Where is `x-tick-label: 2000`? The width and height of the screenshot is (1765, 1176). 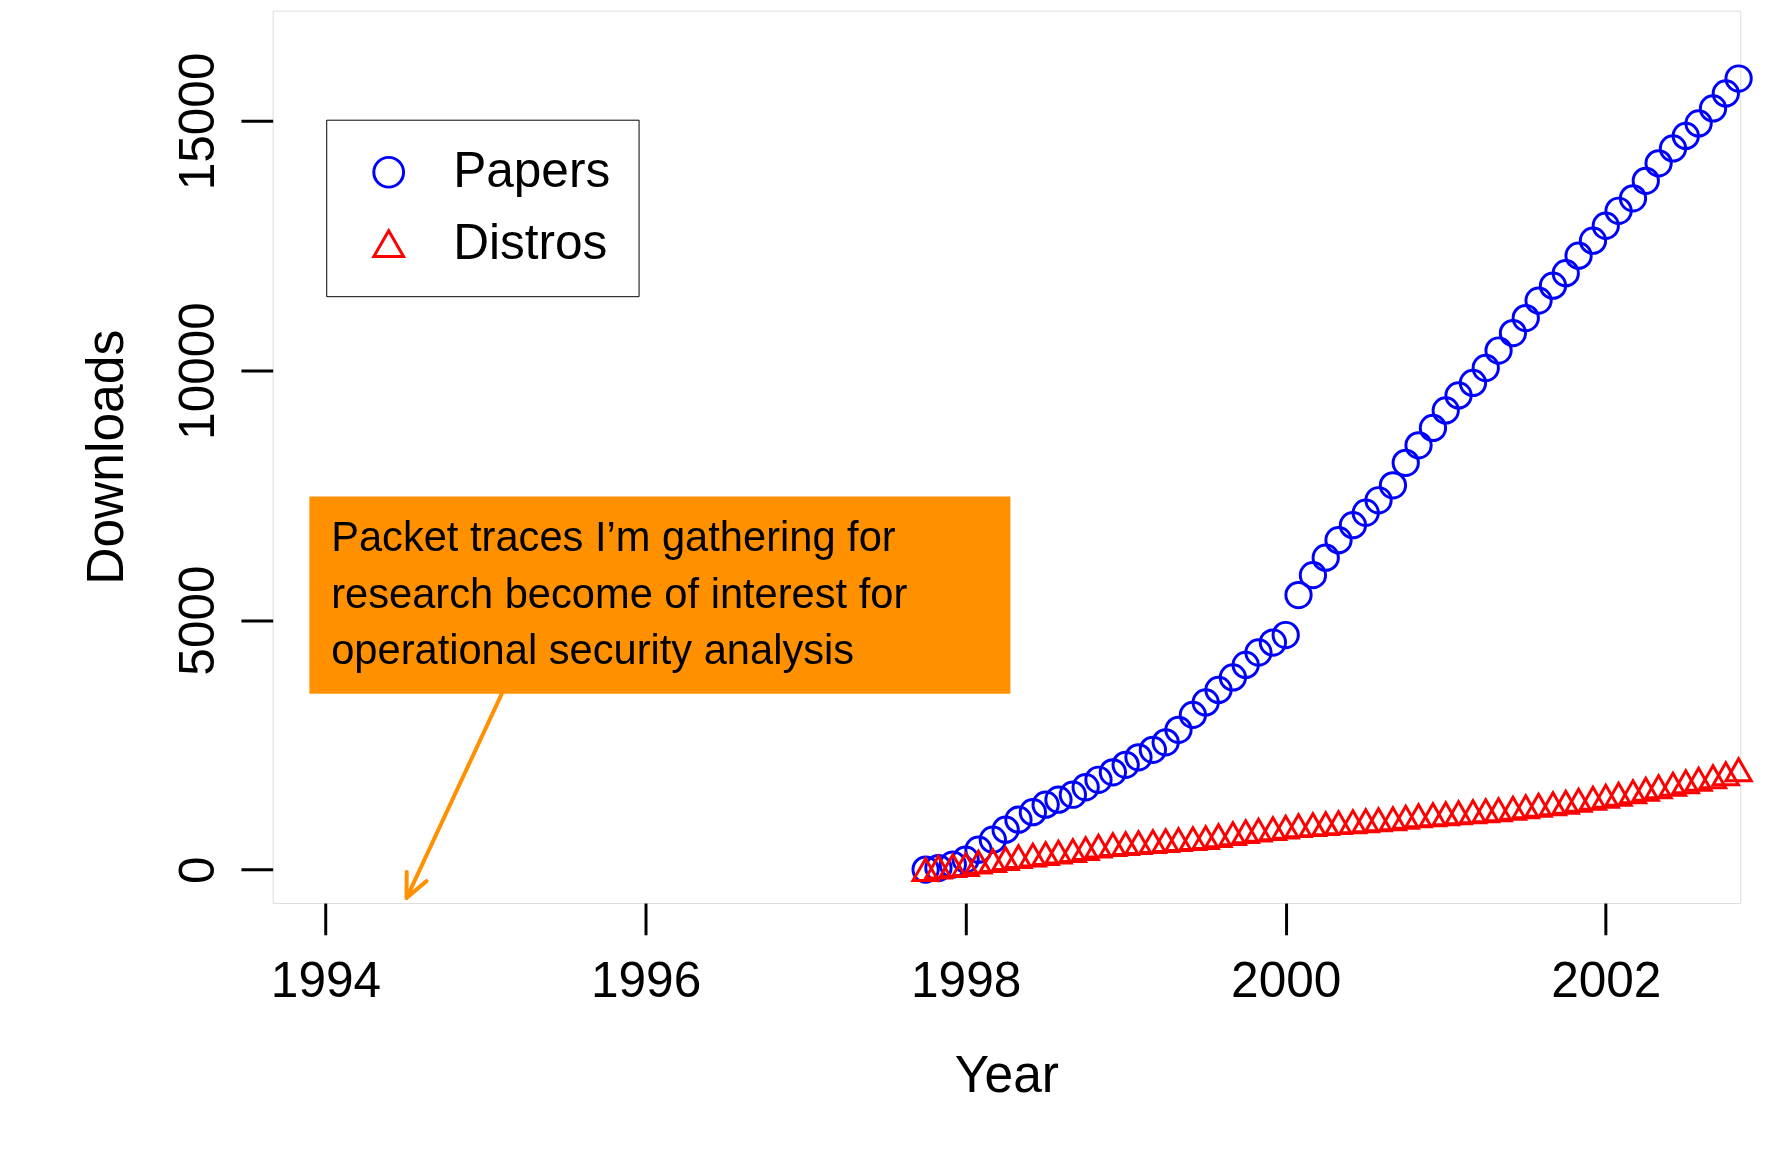
x-tick-label: 2000 is located at coordinates (1286, 979).